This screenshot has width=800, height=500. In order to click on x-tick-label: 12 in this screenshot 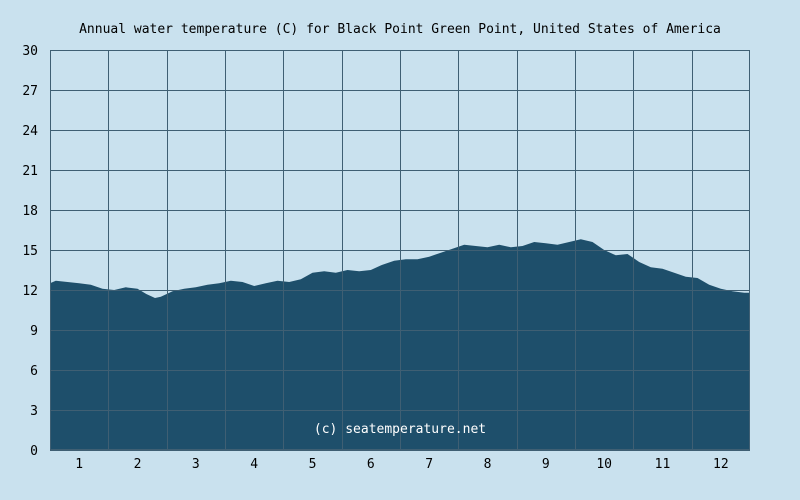, I will do `click(721, 464)`.